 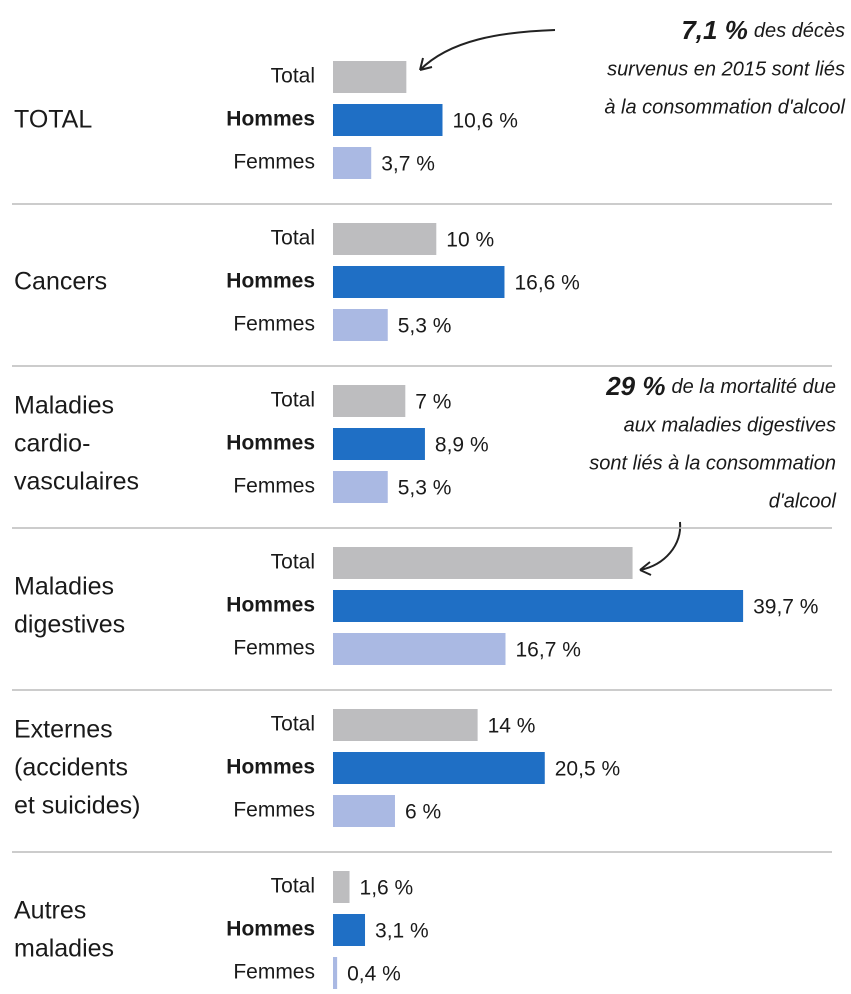 I want to click on annotation: aux maladies digestives, so click(x=730, y=425).